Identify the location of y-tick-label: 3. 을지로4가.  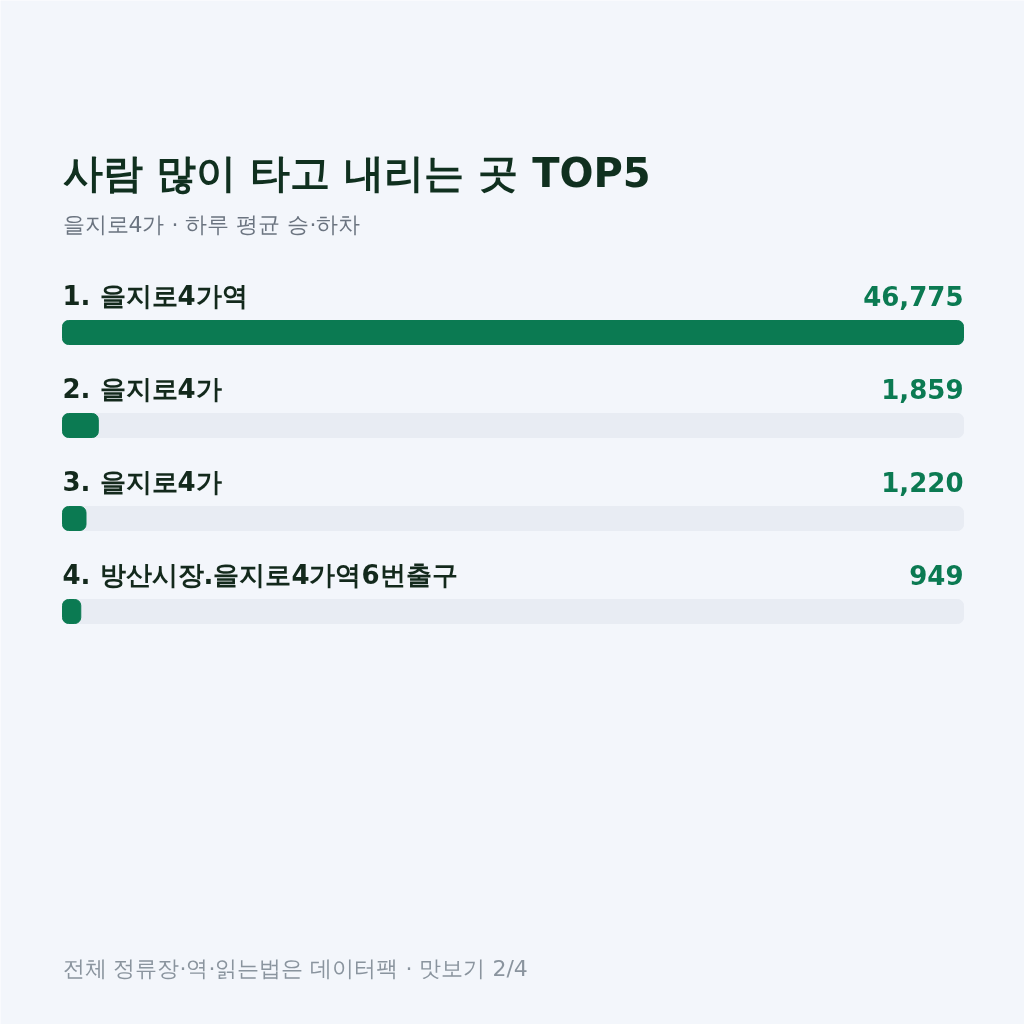
(142, 481).